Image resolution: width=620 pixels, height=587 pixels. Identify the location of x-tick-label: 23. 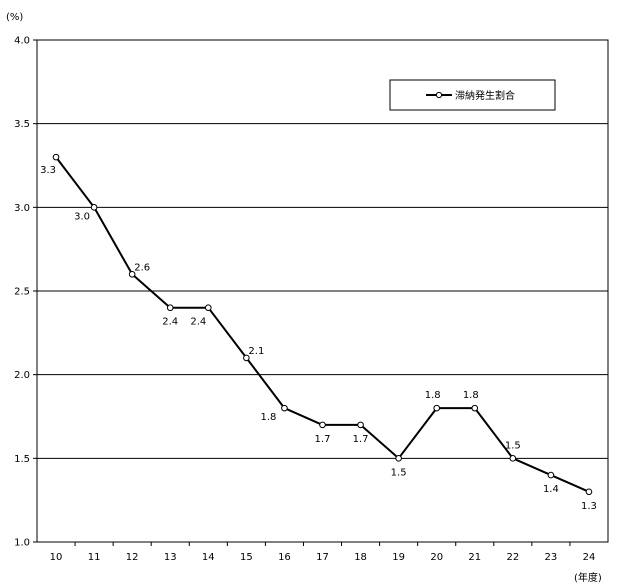
(551, 557).